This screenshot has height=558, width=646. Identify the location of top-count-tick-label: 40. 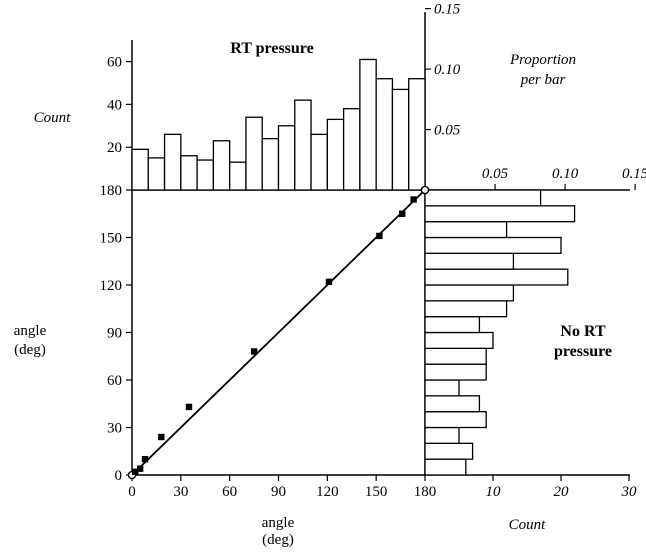
(114, 105).